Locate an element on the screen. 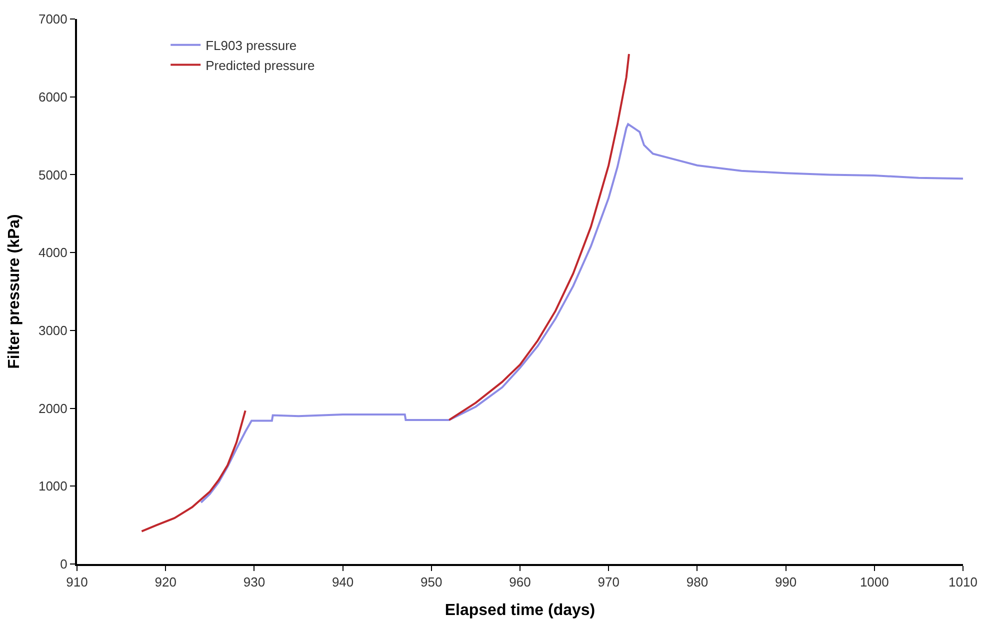 The width and height of the screenshot is (989, 628). y-tick-label: 0 is located at coordinates (64, 564).